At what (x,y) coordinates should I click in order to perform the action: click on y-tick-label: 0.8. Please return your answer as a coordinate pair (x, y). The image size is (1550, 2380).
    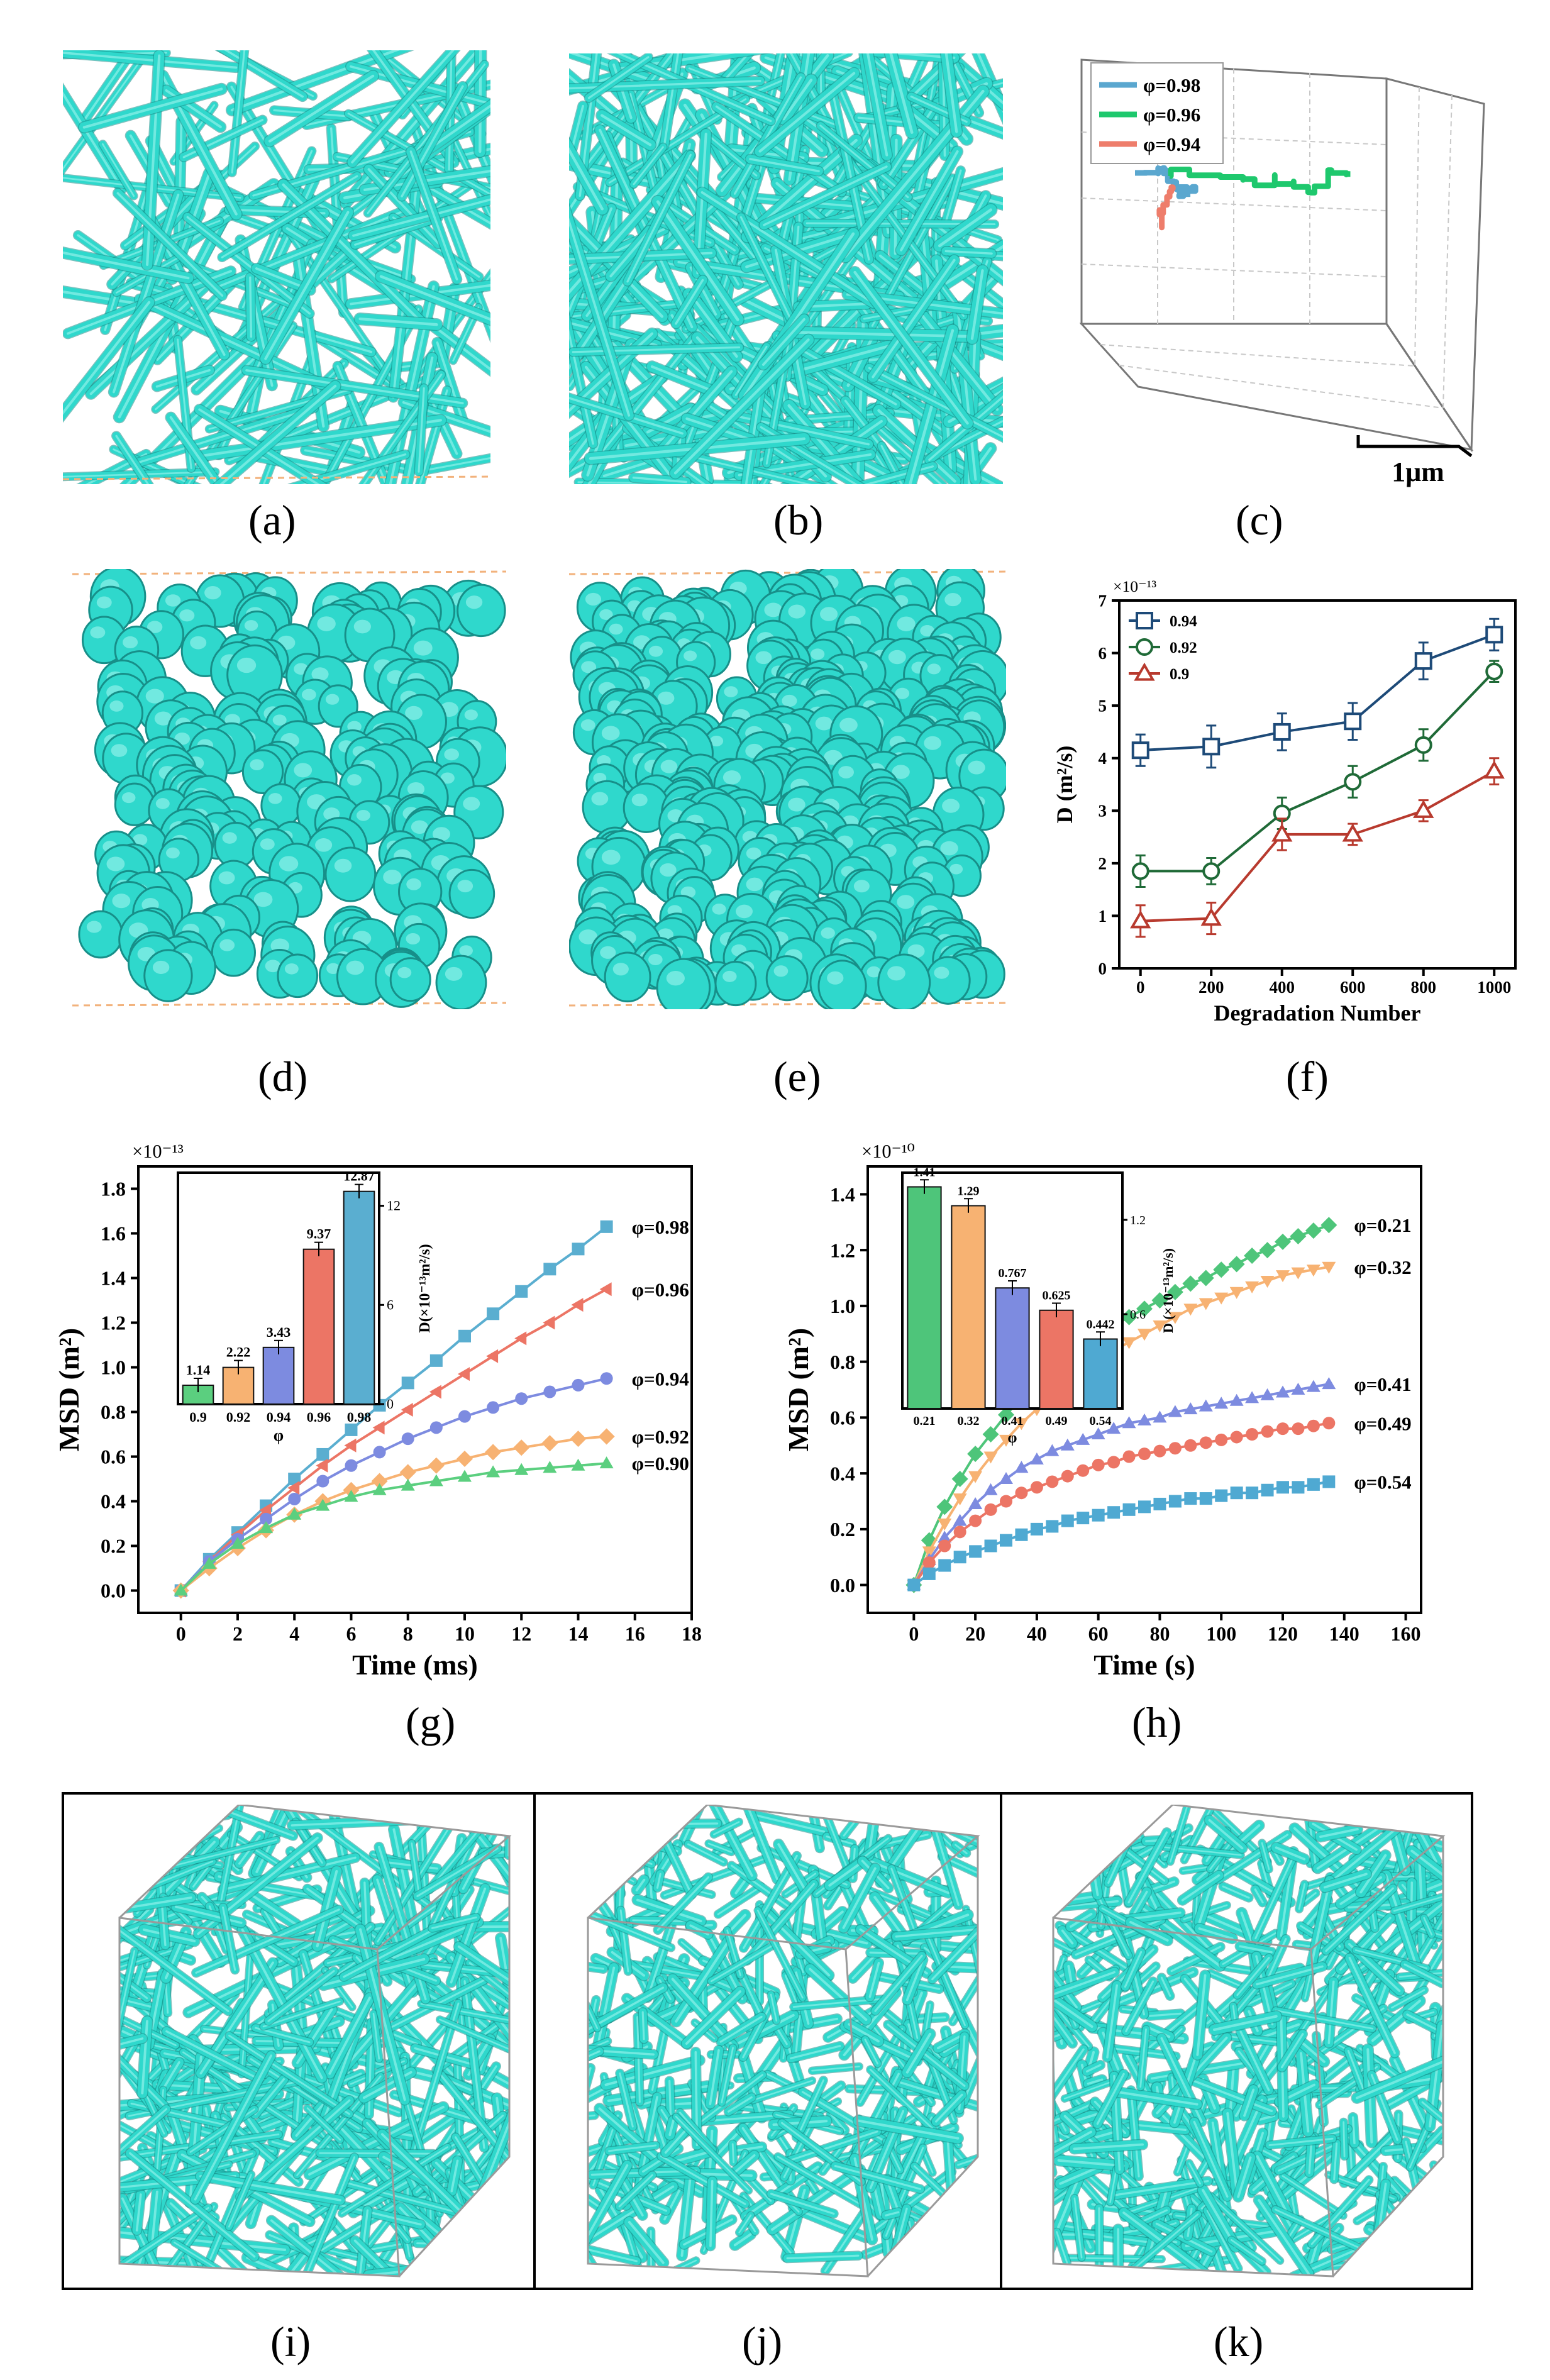
    Looking at the image, I should click on (113, 1412).